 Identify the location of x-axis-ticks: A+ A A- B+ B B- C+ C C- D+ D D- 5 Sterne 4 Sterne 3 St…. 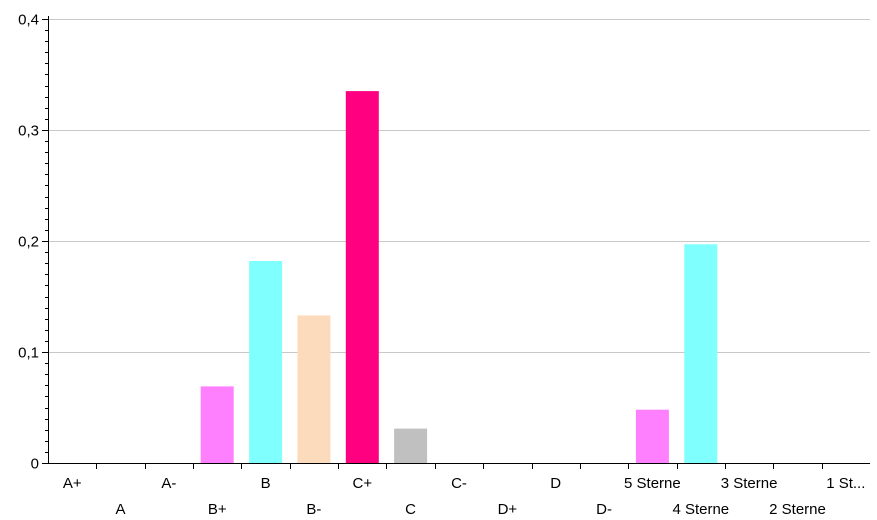
(464, 490).